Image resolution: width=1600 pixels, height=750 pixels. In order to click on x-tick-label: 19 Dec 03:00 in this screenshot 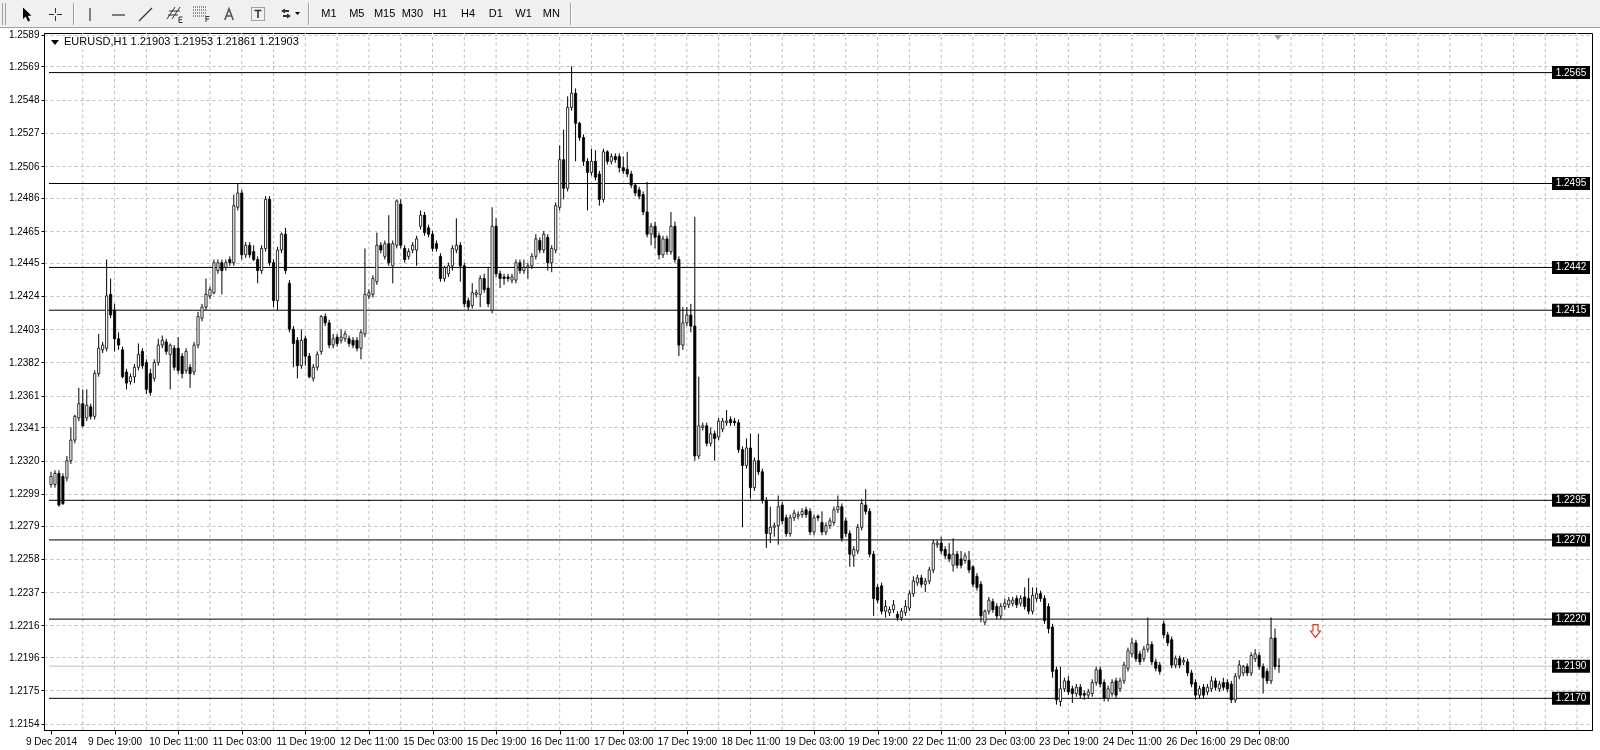, I will do `click(814, 741)`.